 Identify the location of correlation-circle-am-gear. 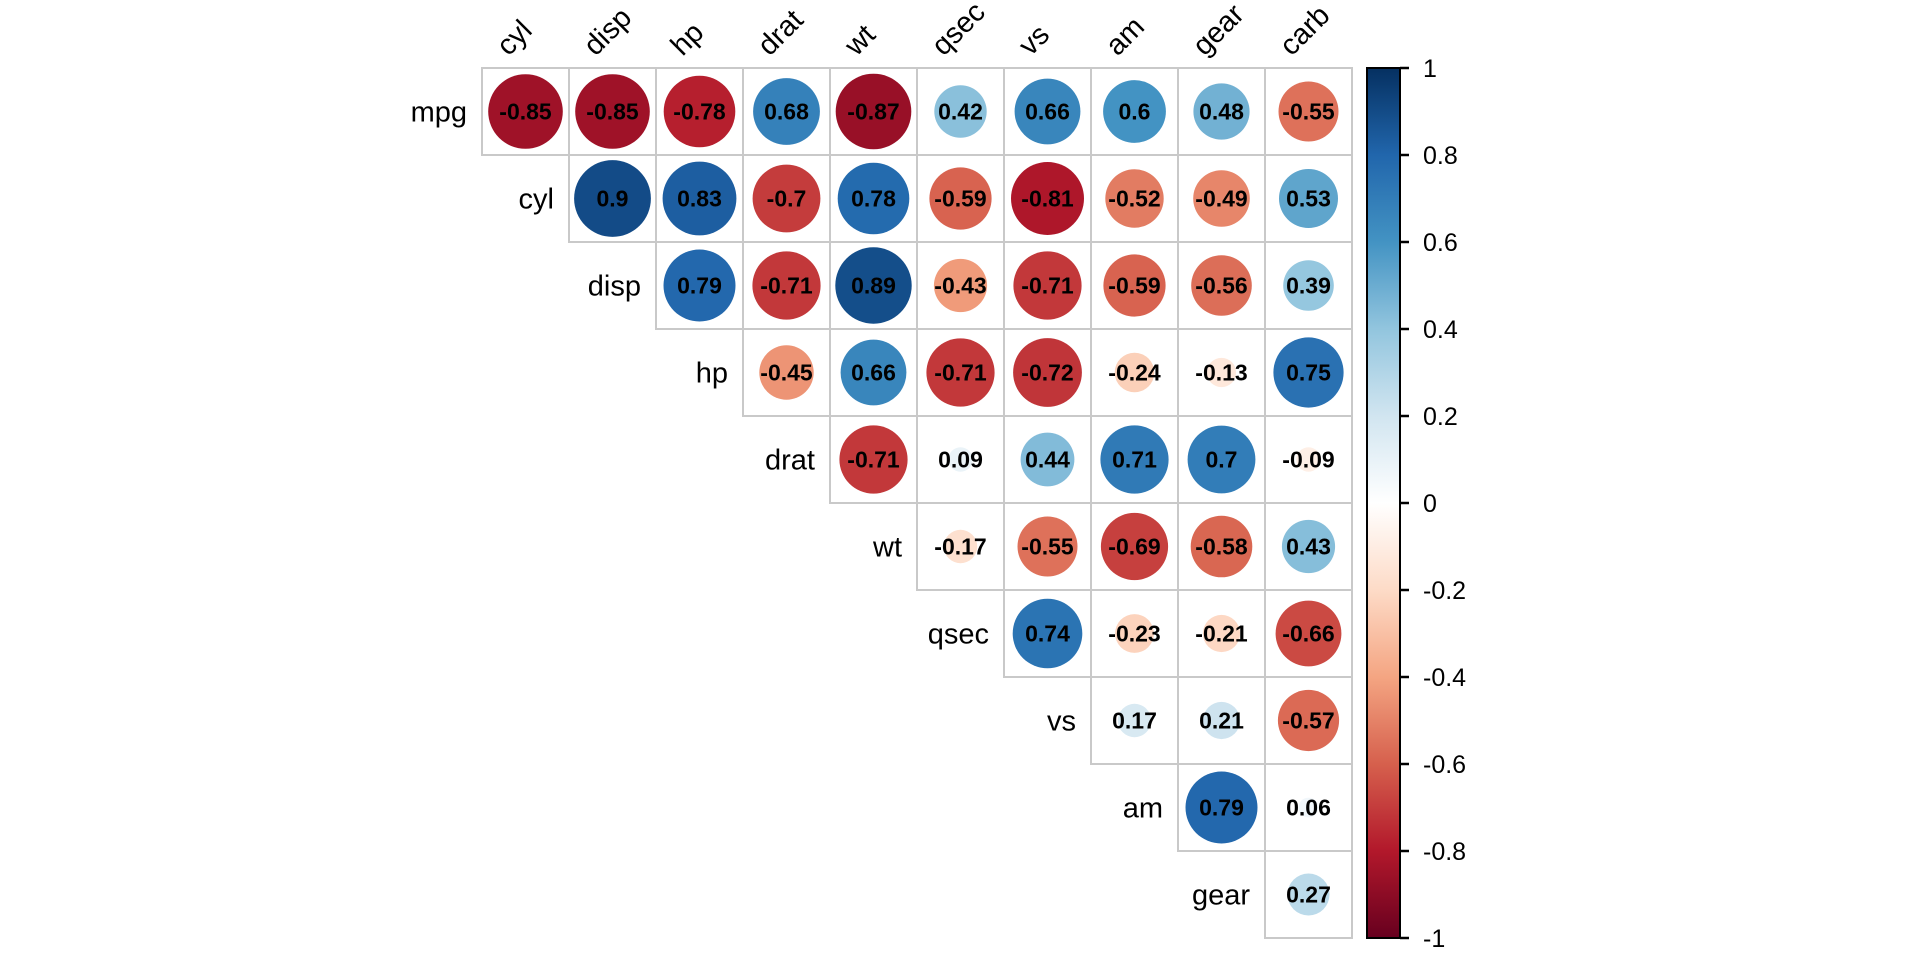
(1221, 807).